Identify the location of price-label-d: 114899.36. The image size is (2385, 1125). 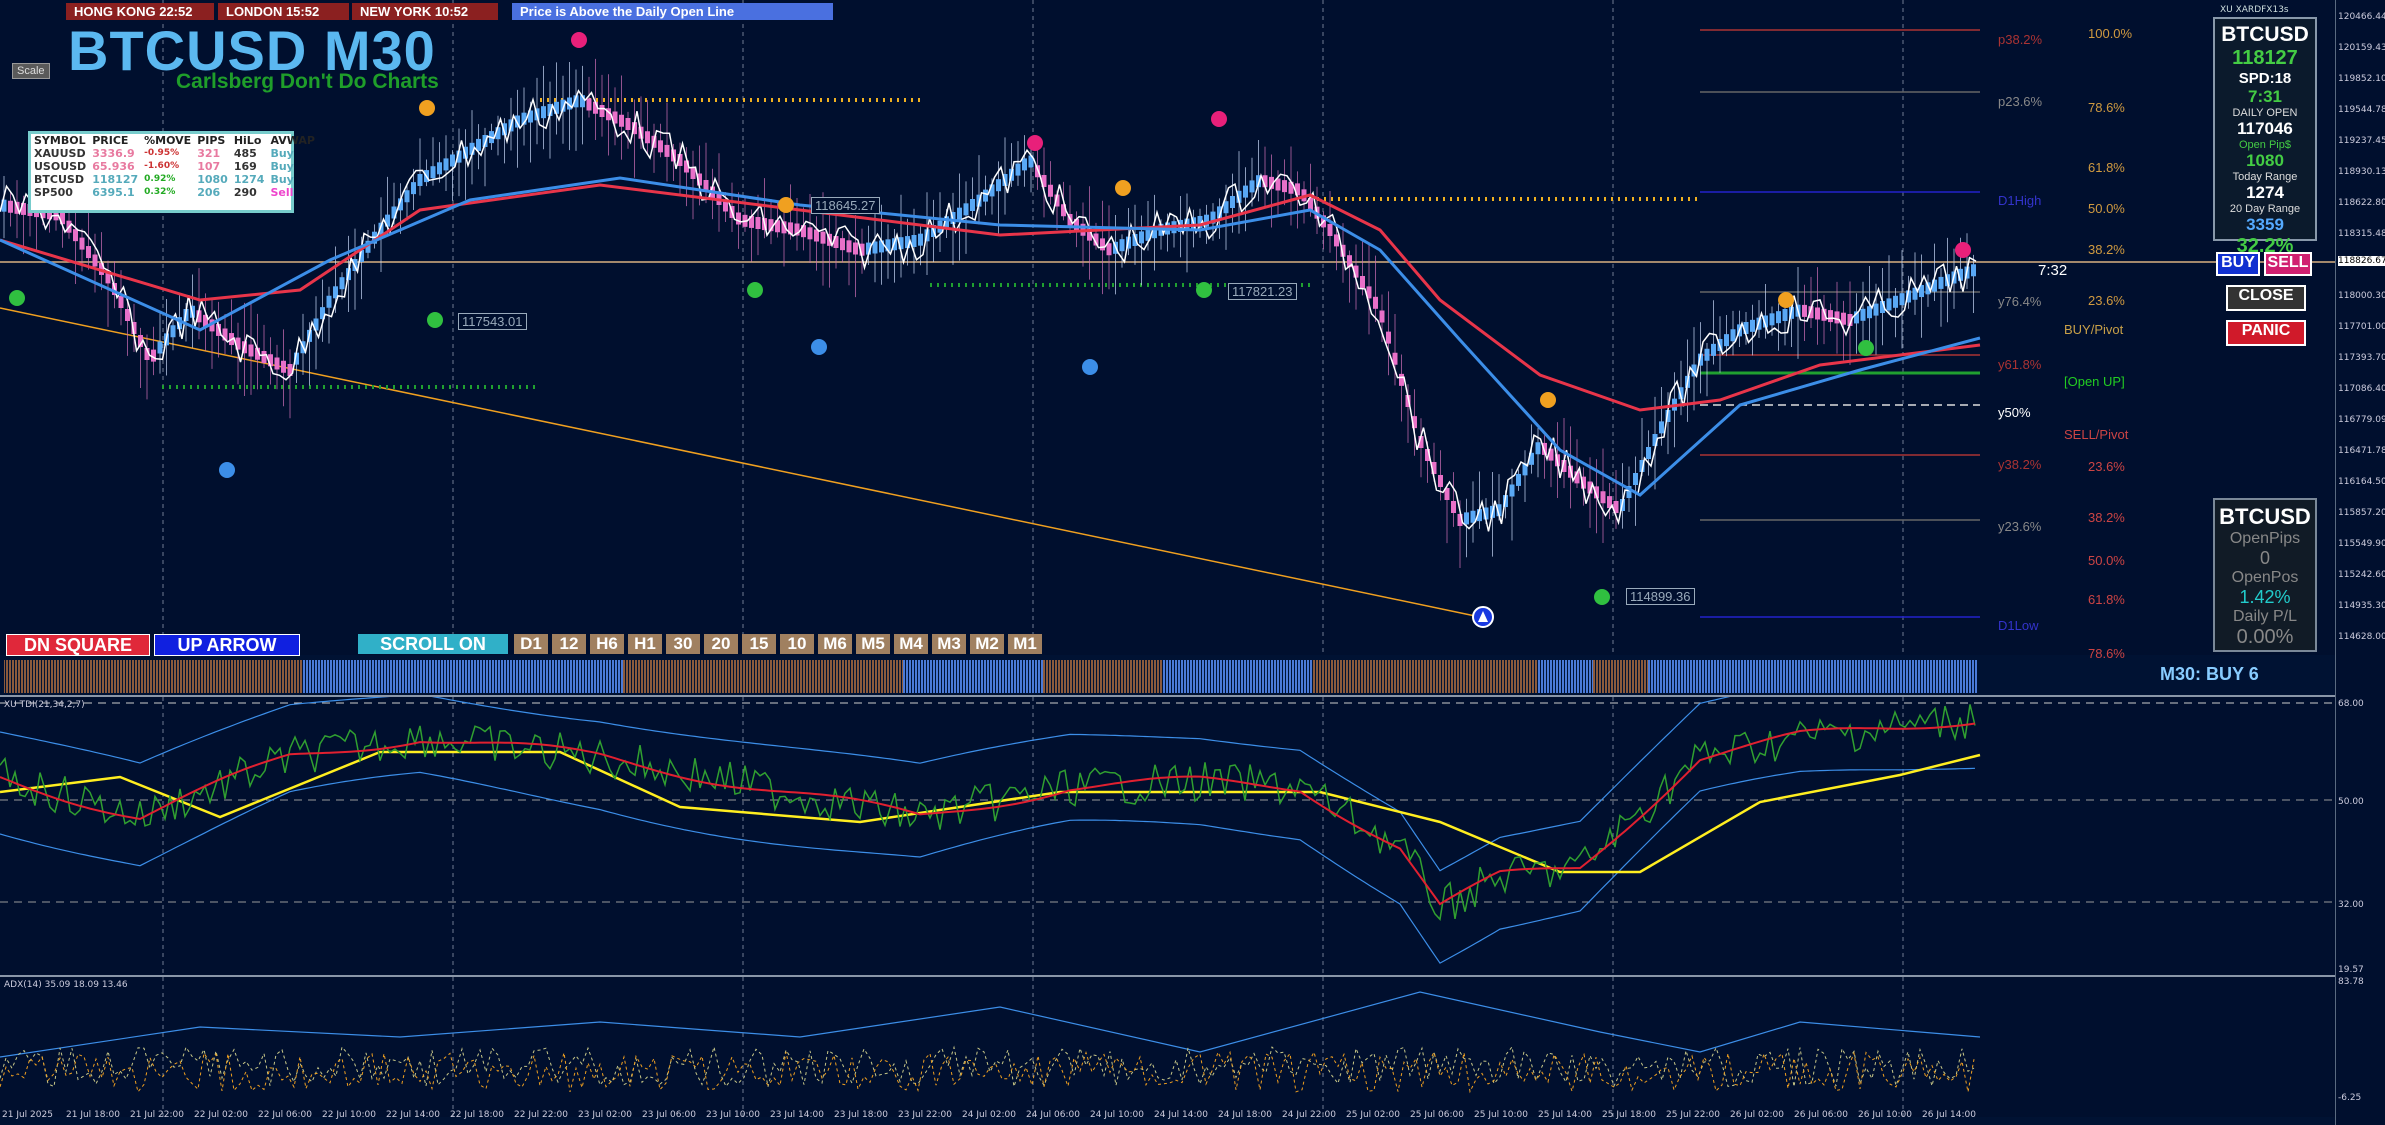
(1660, 596).